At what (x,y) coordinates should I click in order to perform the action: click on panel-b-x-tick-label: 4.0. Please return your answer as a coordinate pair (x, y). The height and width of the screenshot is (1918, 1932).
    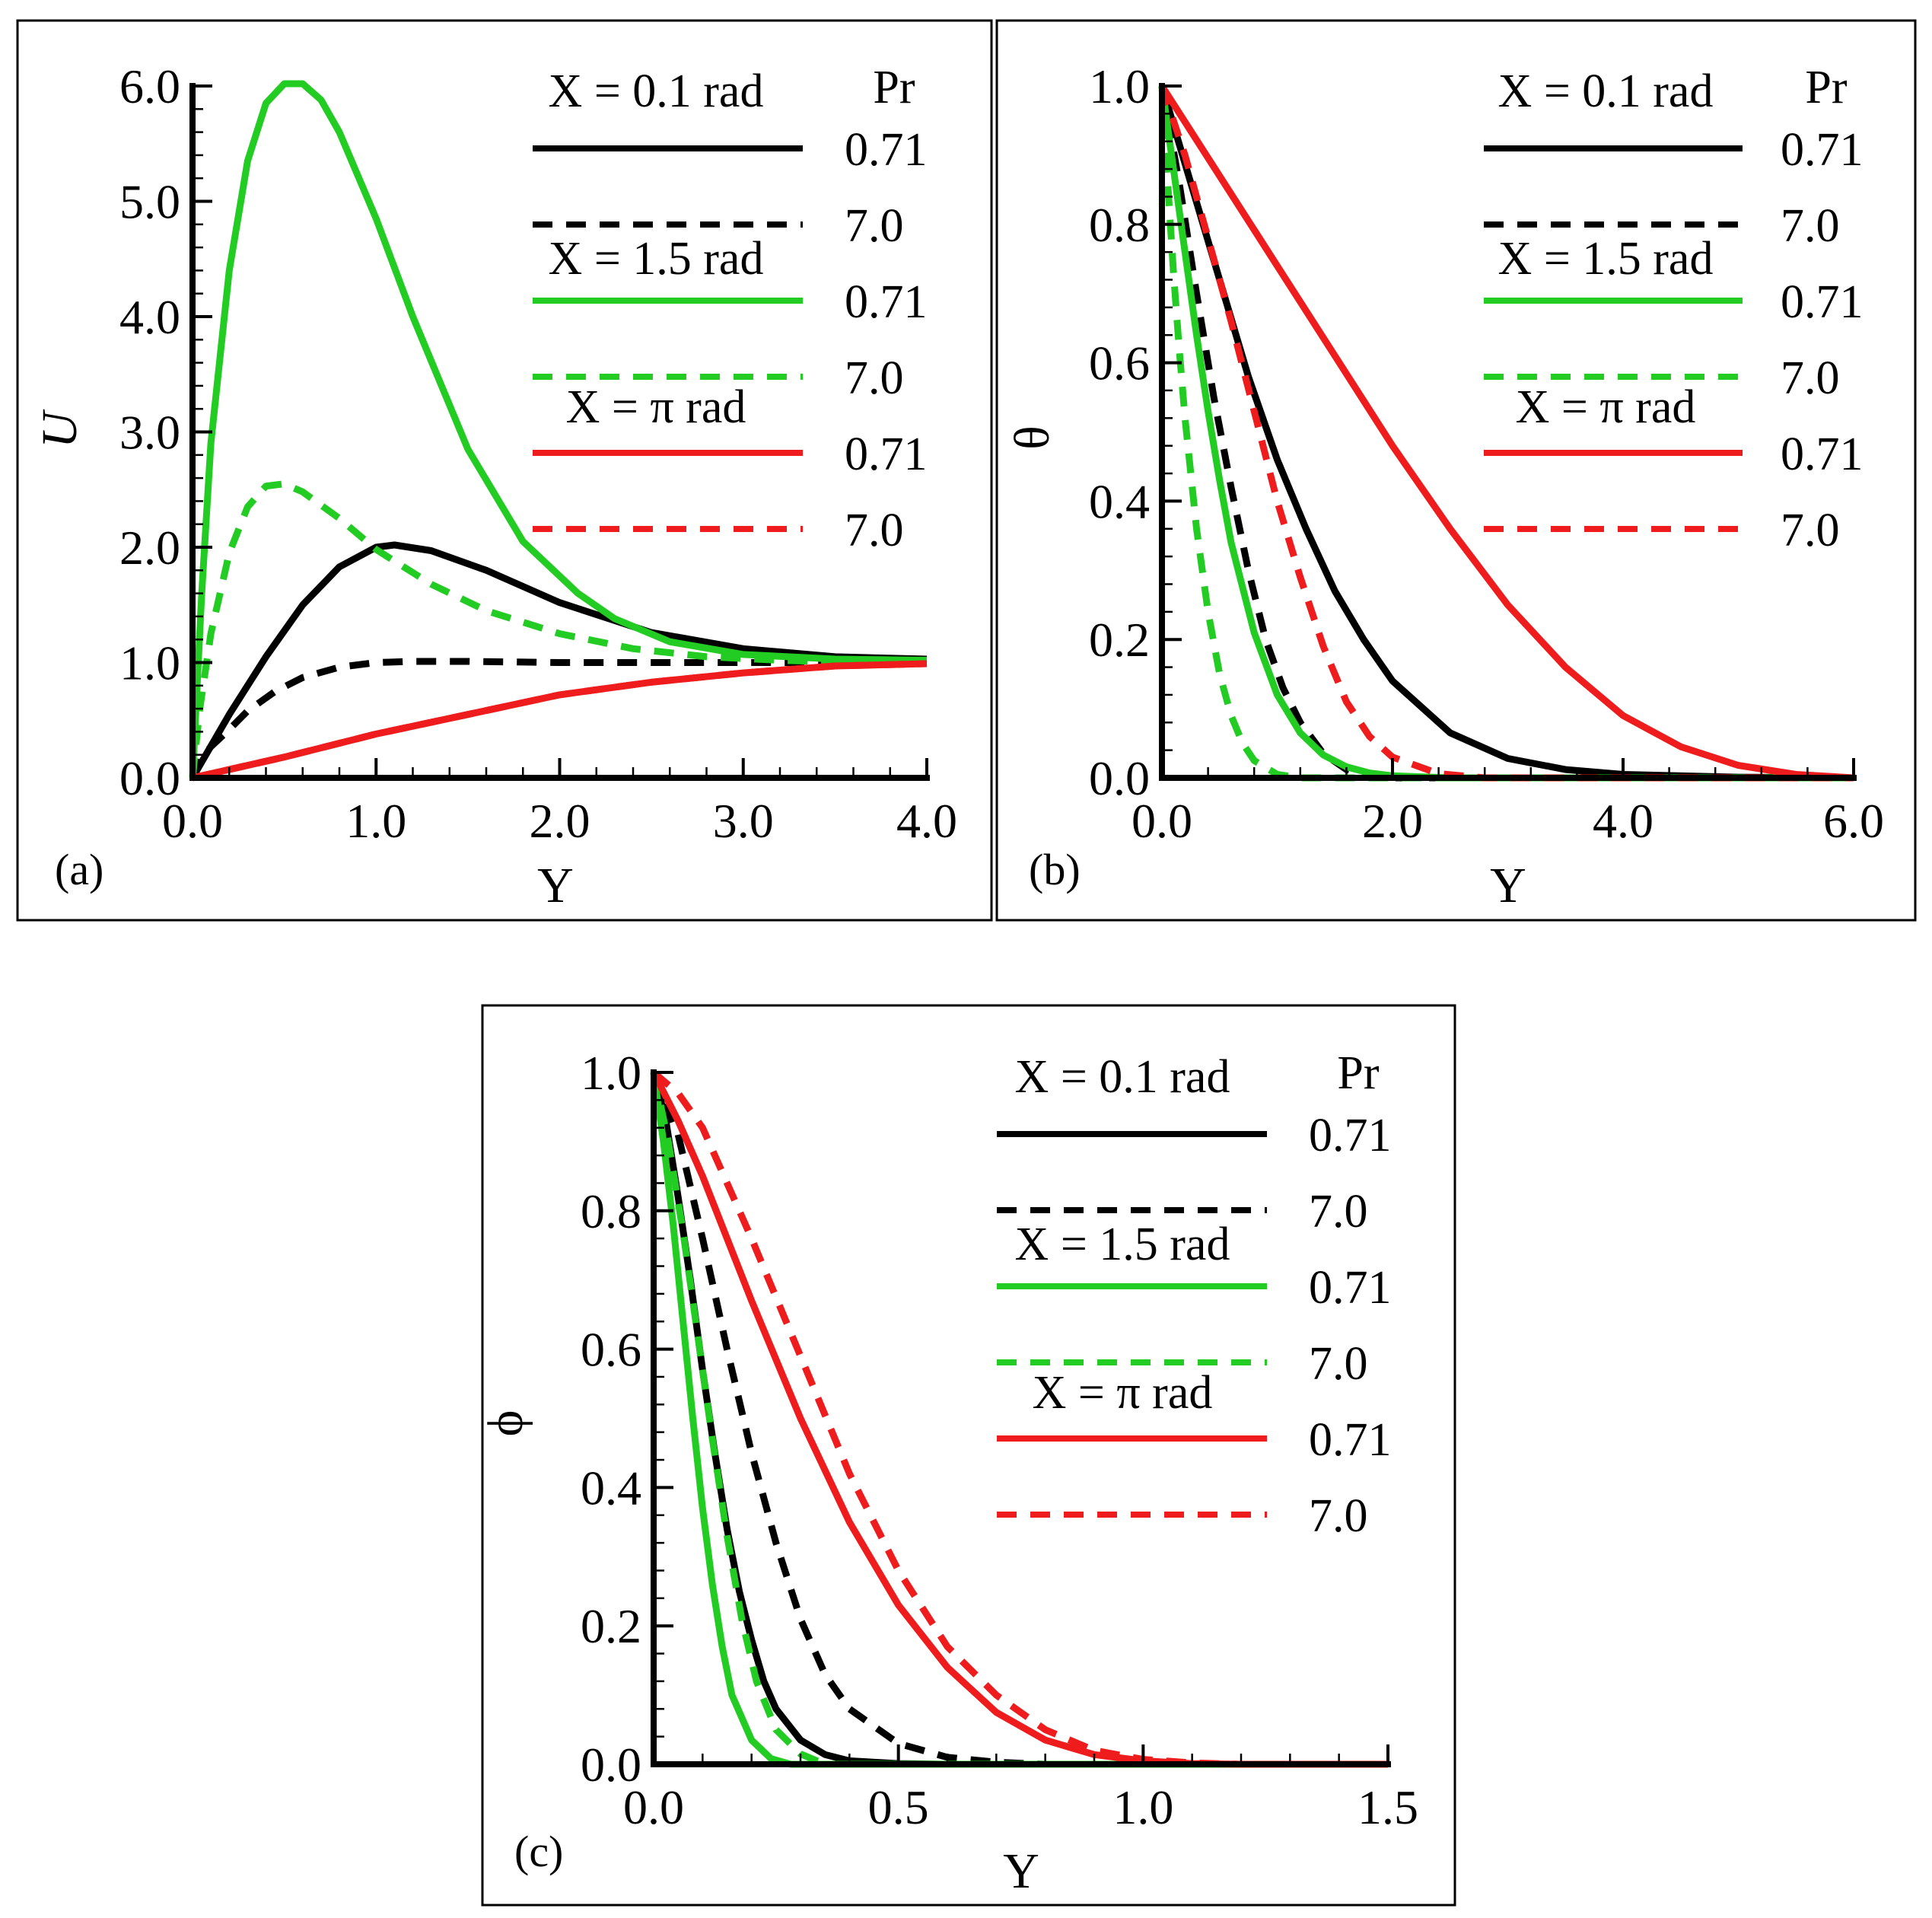
    Looking at the image, I should click on (1623, 821).